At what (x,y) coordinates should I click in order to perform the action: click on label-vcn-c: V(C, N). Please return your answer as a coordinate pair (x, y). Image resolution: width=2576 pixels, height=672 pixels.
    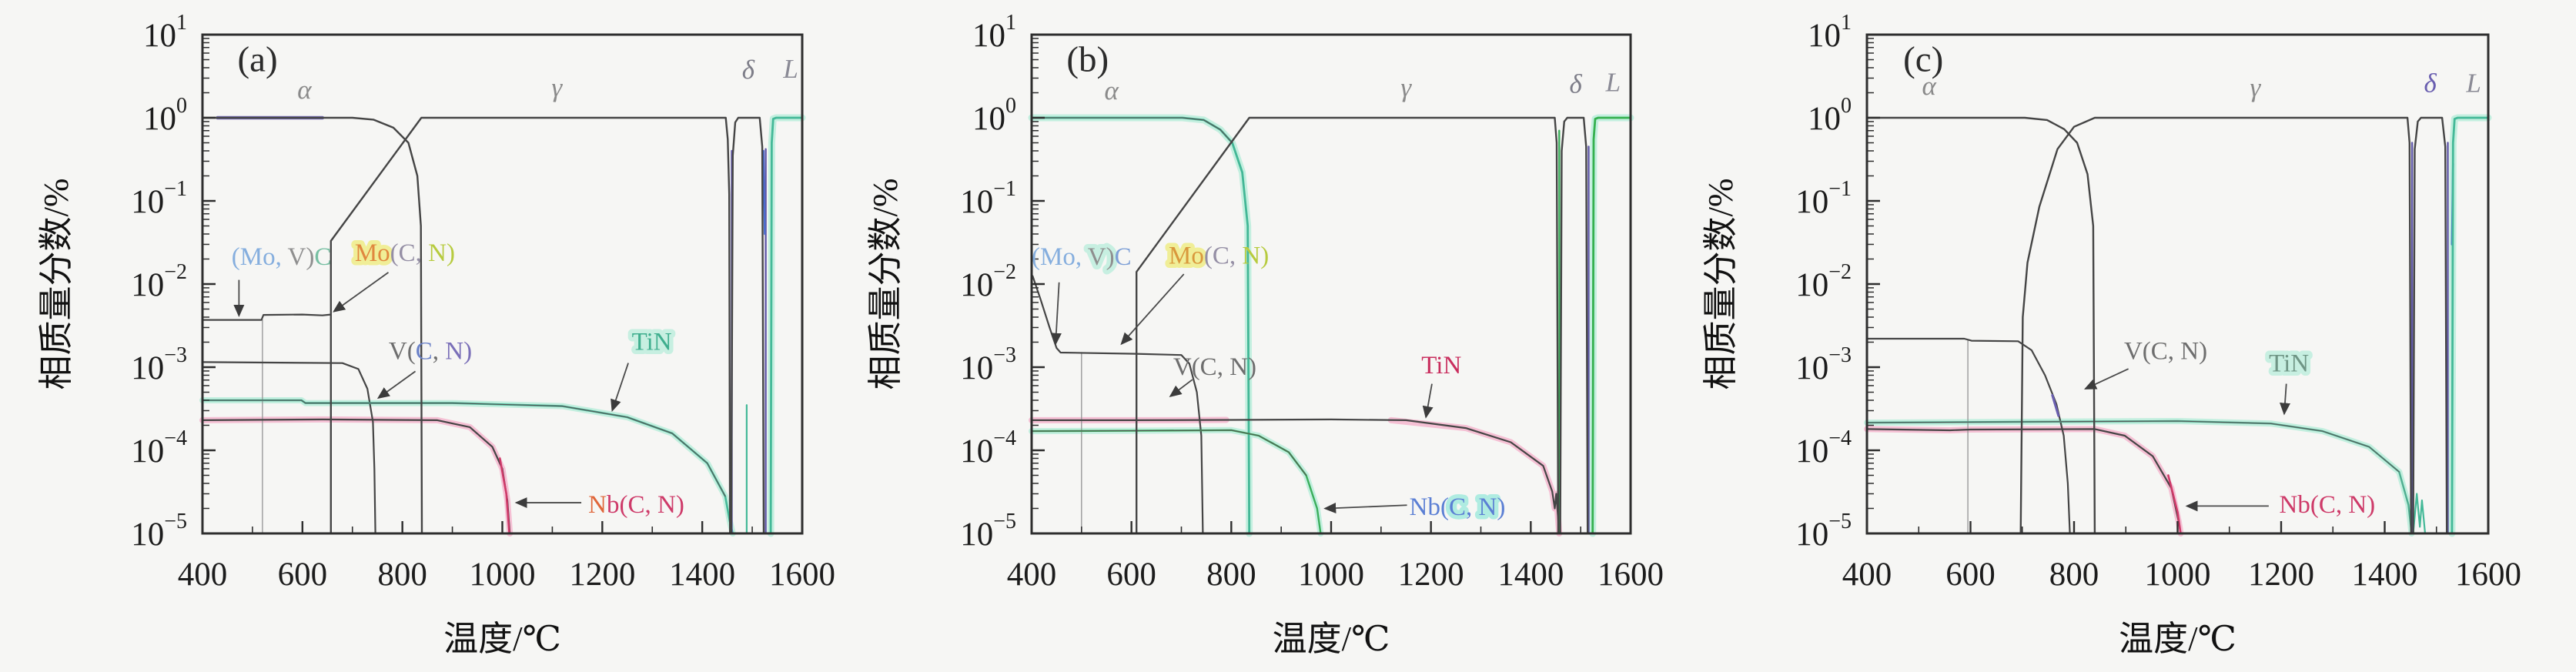
    Looking at the image, I should click on (2165, 351).